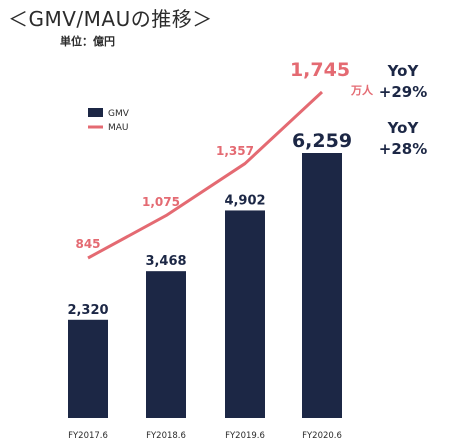  Describe the element at coordinates (403, 139) in the screenshot. I see `gmv-yoy-annotation: YoY +28%` at that location.